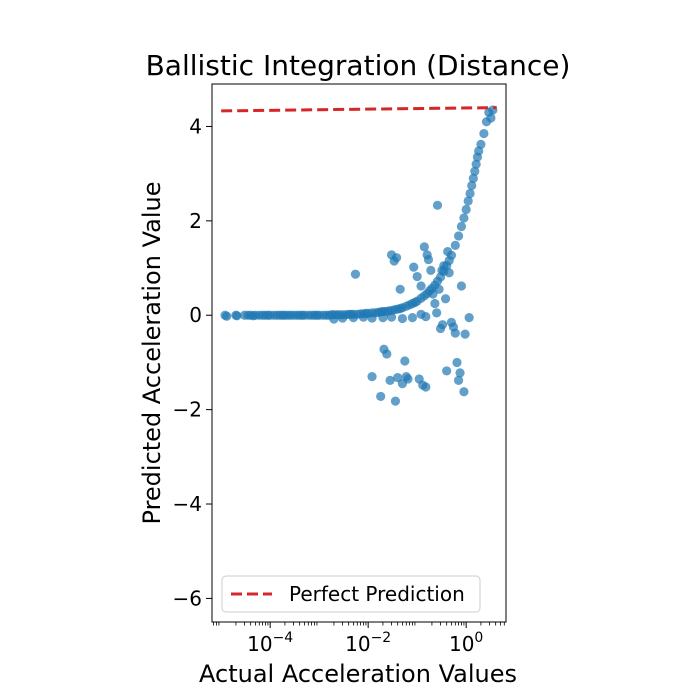 Image resolution: width=700 pixels, height=700 pixels. What do you see at coordinates (152, 353) in the screenshot?
I see `y-axis-label: Predicted Acceleration Value` at bounding box center [152, 353].